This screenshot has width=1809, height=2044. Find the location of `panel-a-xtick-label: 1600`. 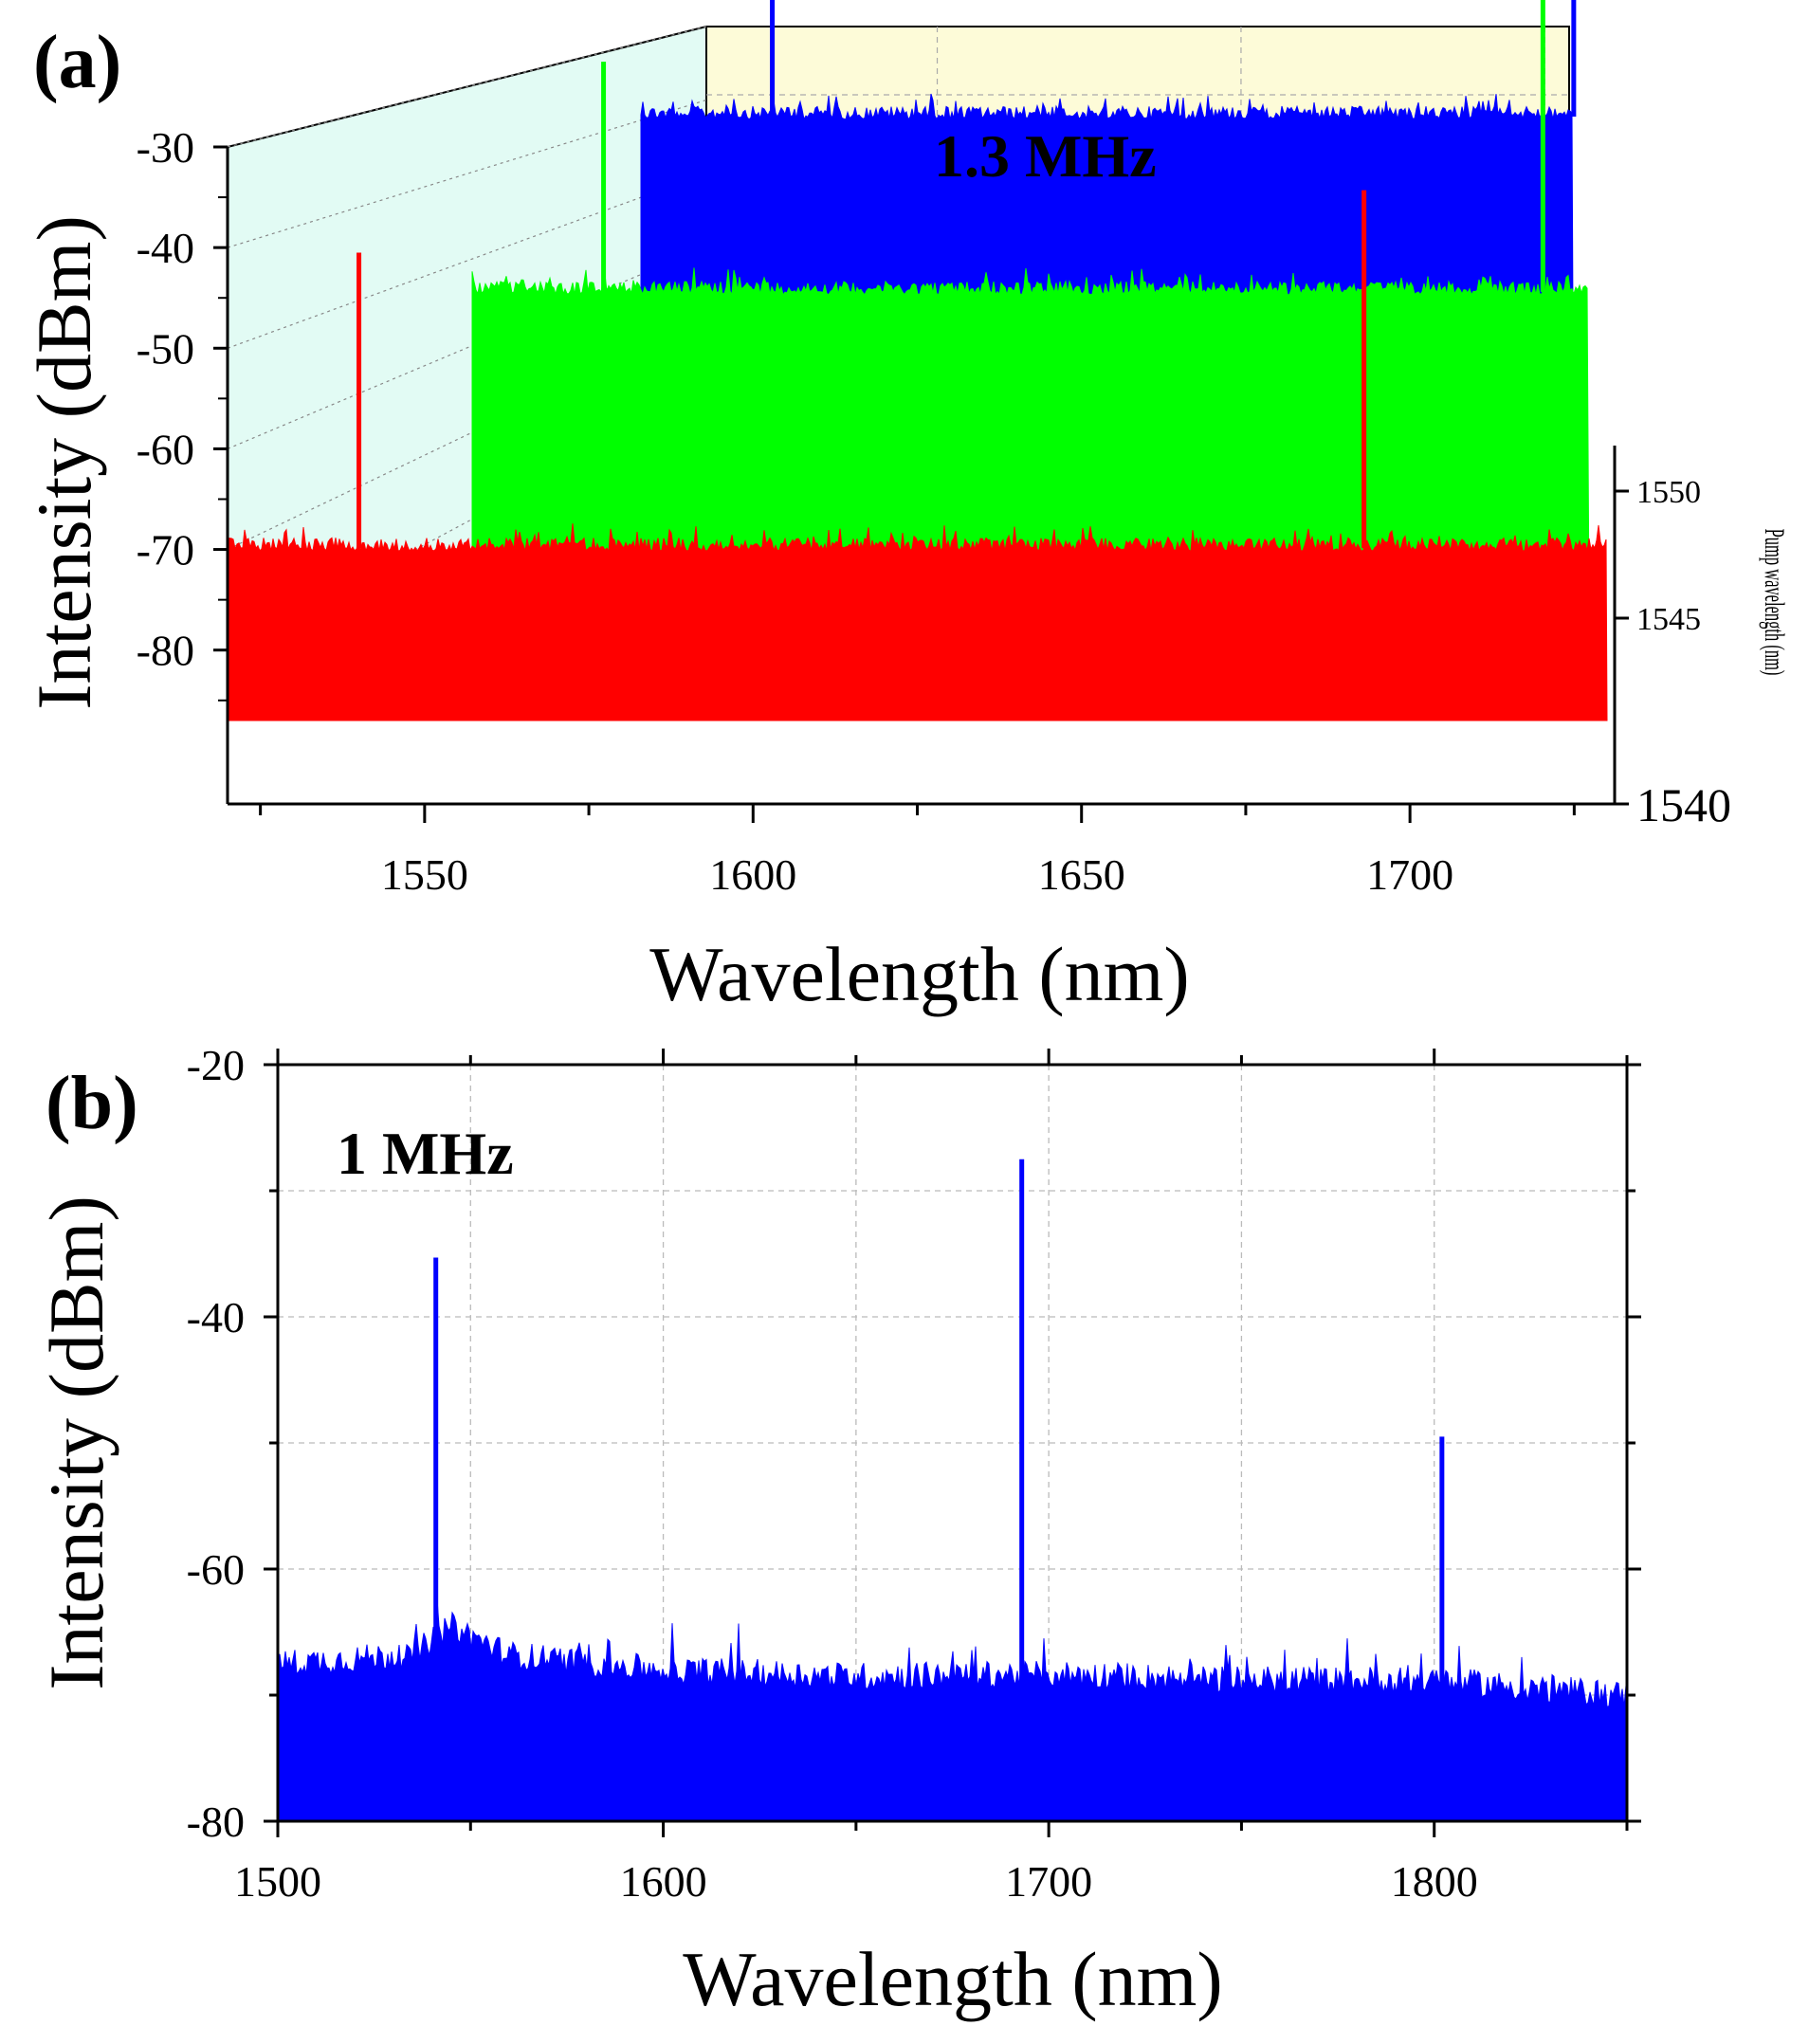

panel-a-xtick-label: 1600 is located at coordinates (753, 874).